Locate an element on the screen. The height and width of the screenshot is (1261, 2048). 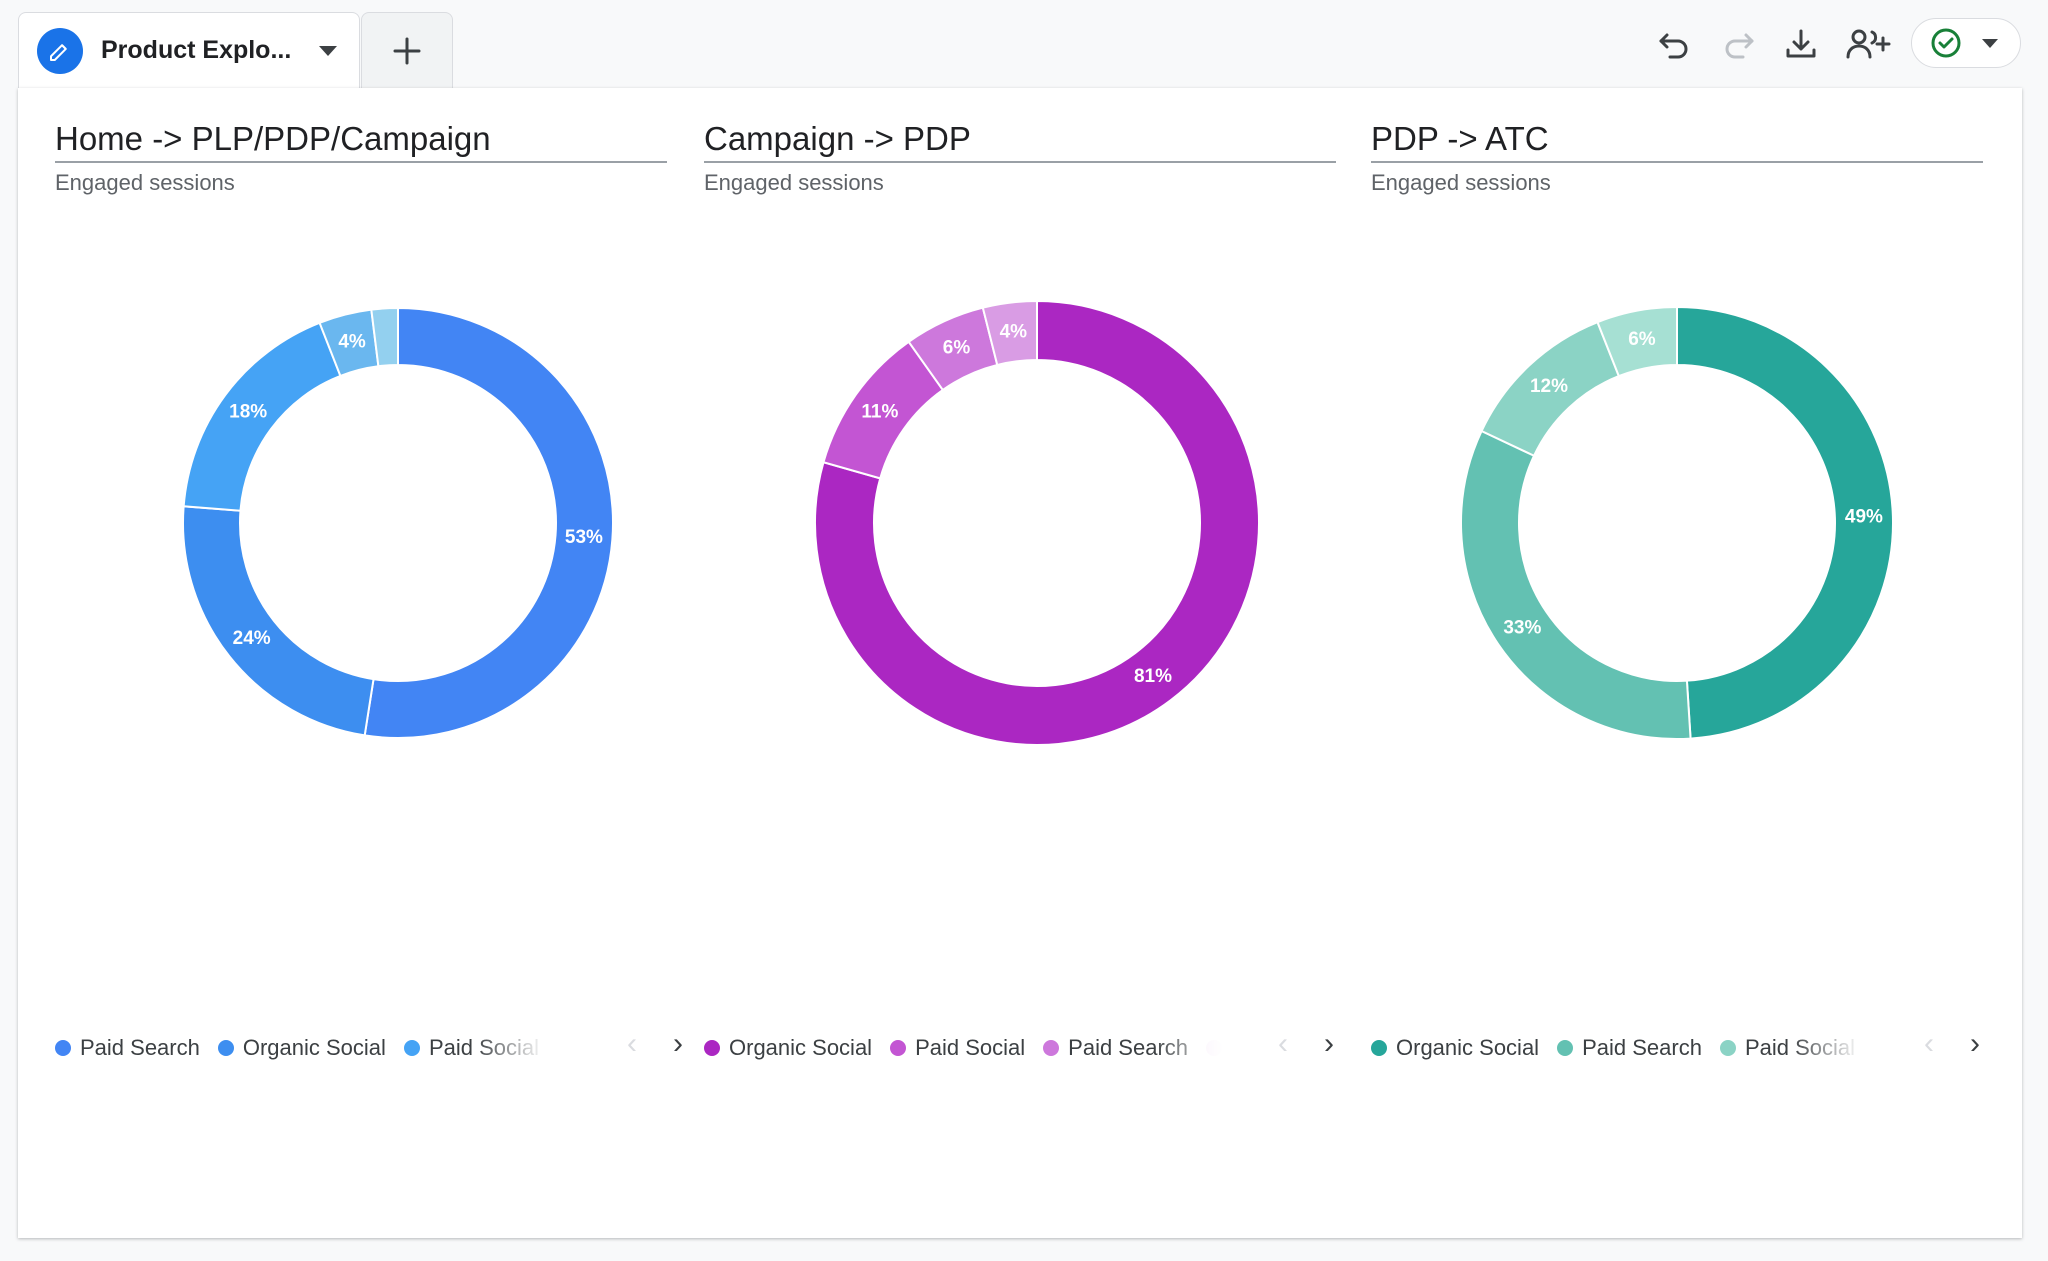
undo-button is located at coordinates (1674, 44).